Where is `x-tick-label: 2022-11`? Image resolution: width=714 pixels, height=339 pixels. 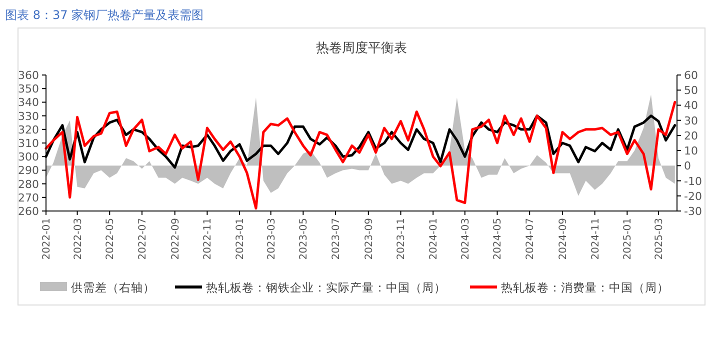
x-tick-label: 2022-11 is located at coordinates (208, 239).